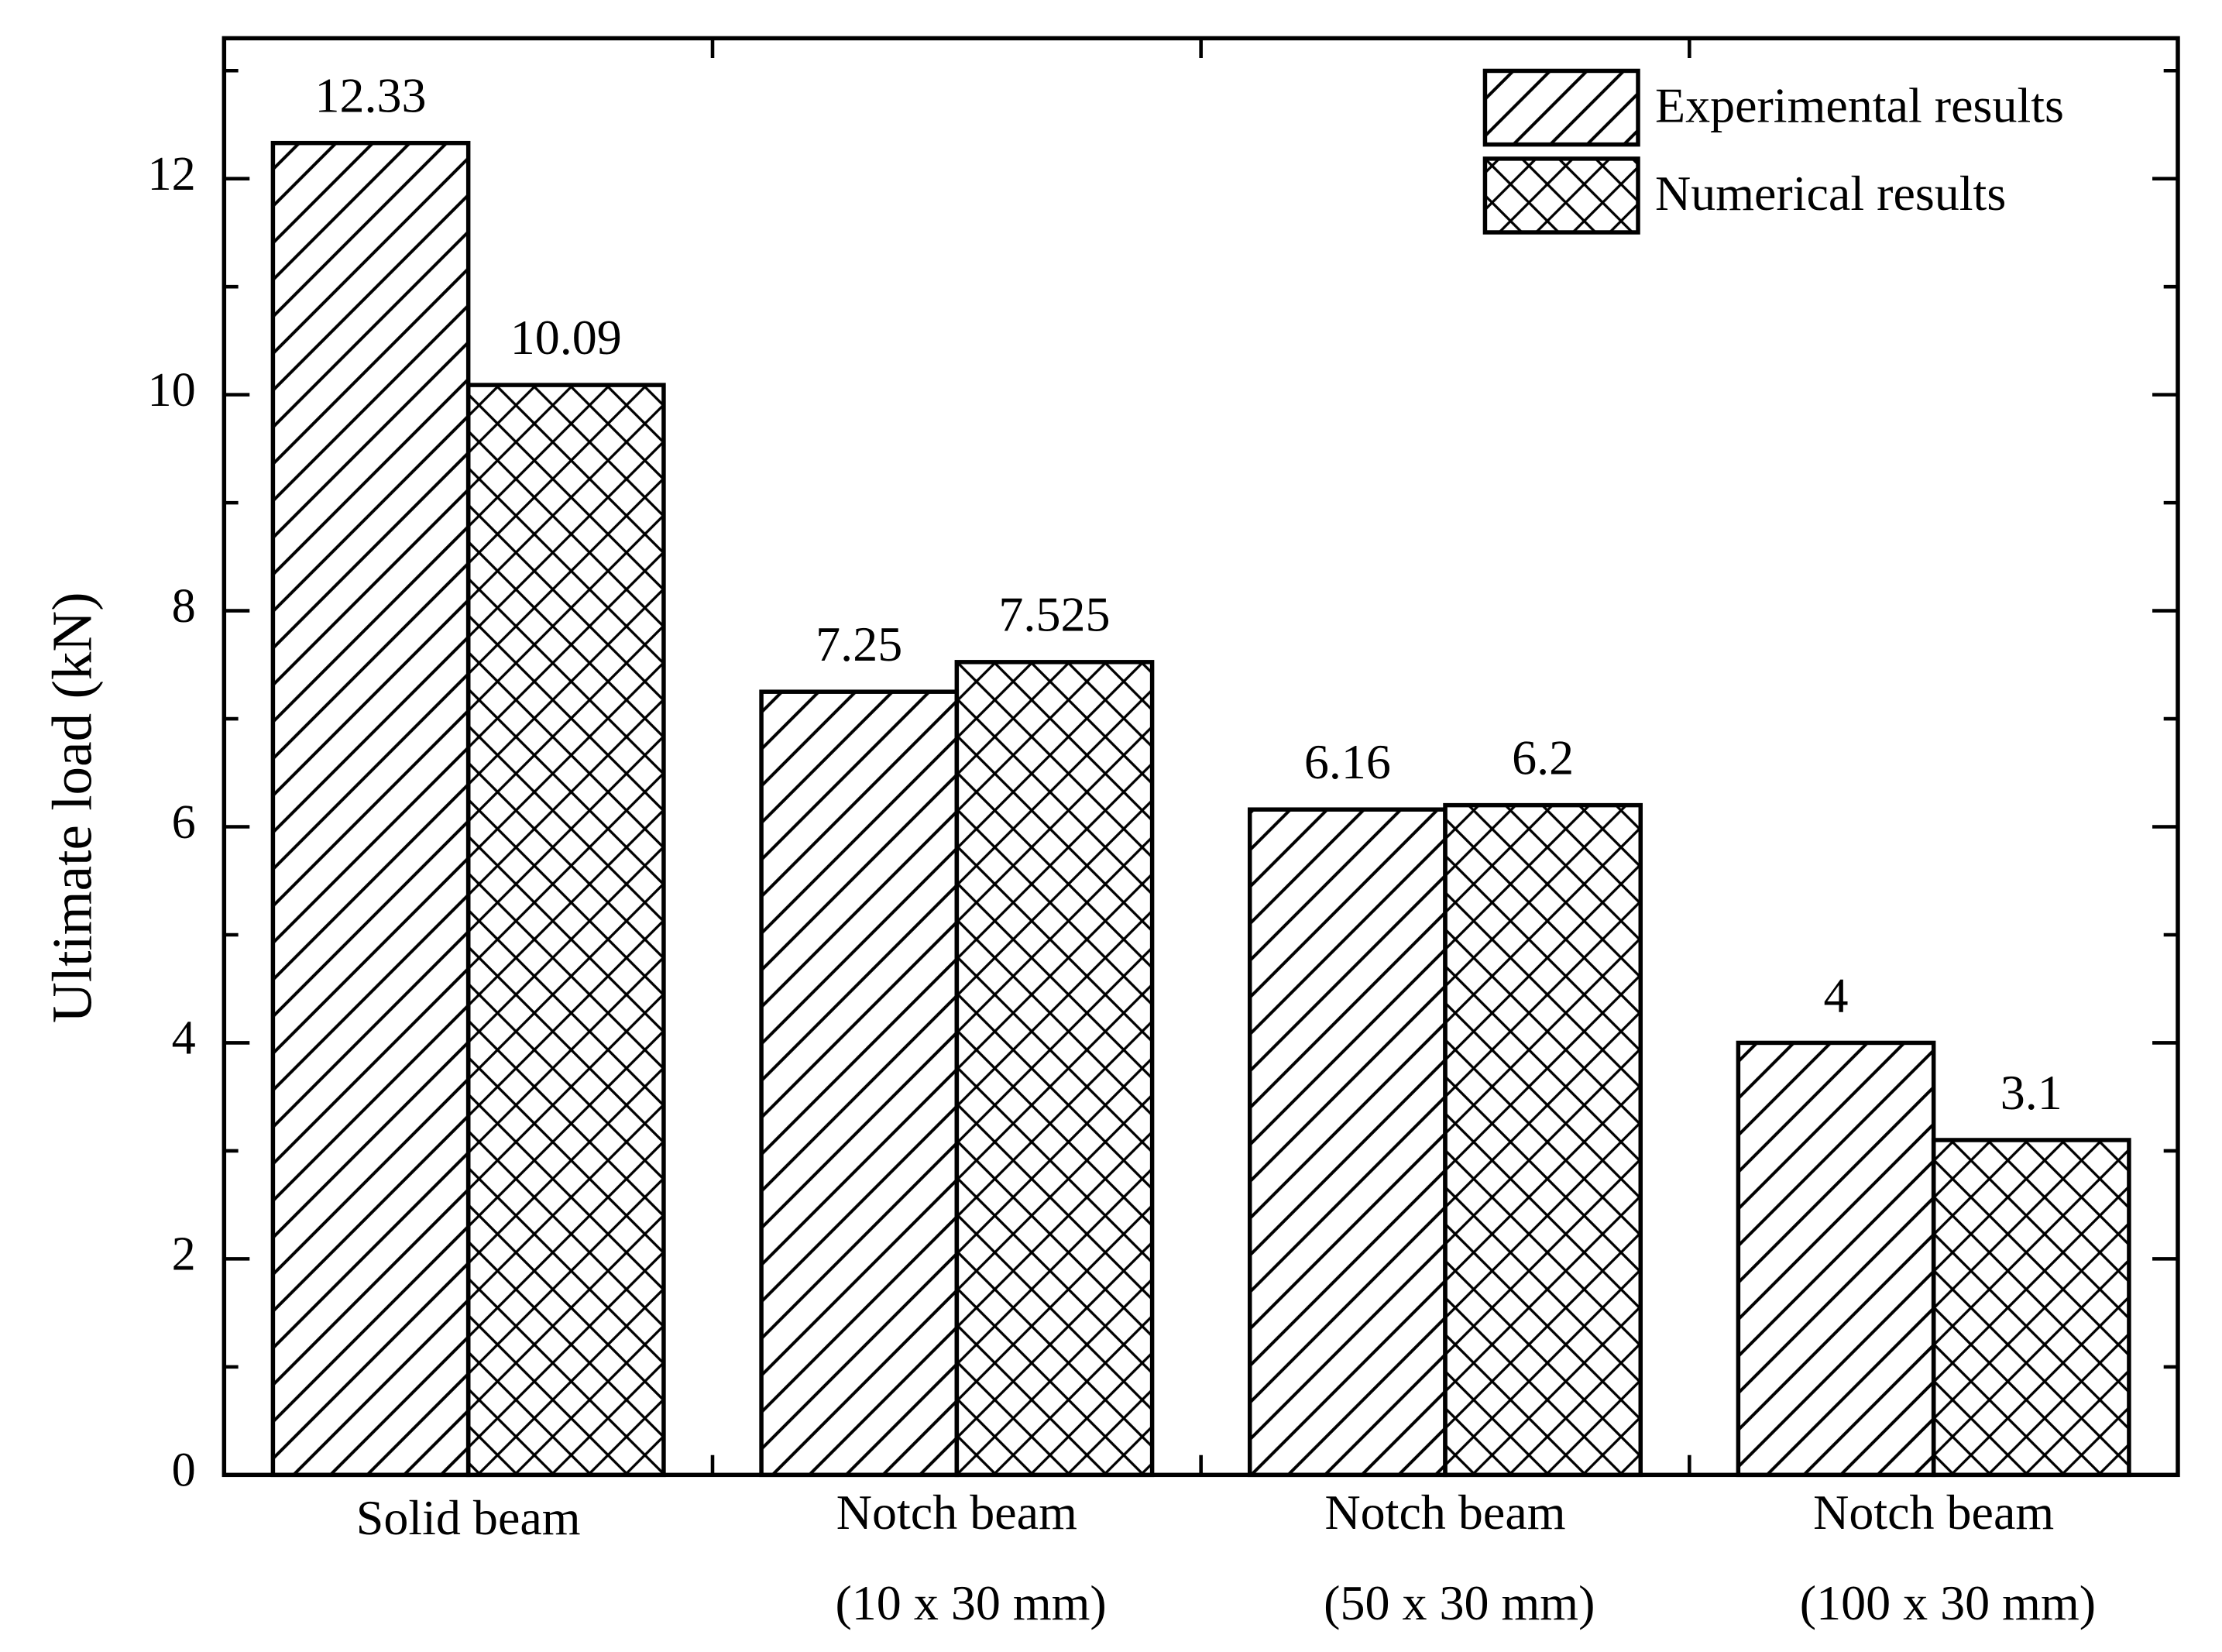 This screenshot has height=1652, width=2222. I want to click on value-label: 6.16, so click(1347, 761).